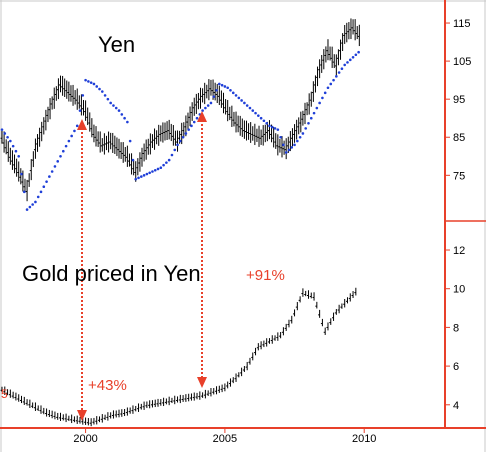  I want to click on yen-y-tick-label: 85, so click(459, 138).